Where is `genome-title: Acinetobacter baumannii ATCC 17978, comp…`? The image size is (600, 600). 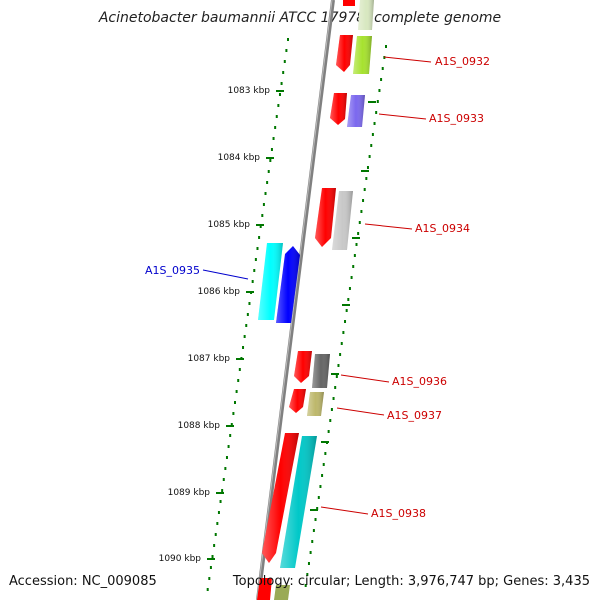 genome-title: Acinetobacter baumannii ATCC 17978, comp… is located at coordinates (300, 18).